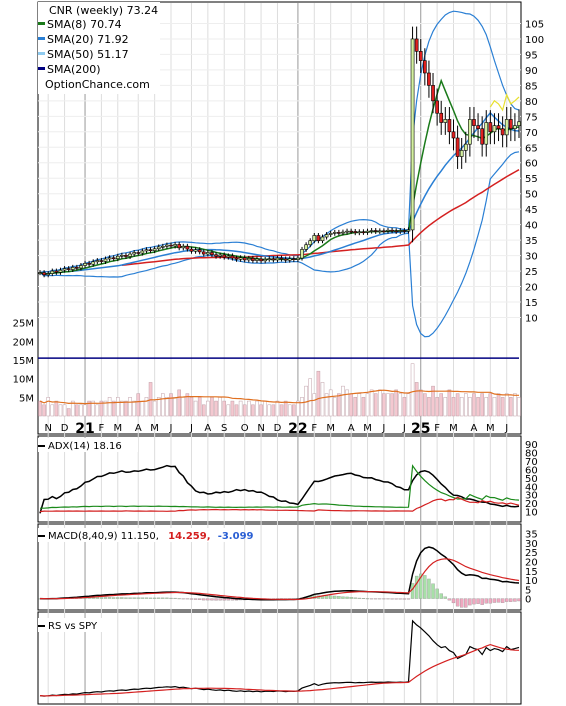 This screenshot has width=566, height=706. Describe the element at coordinates (531, 487) in the screenshot. I see `adx-tick-label: 40` at that location.